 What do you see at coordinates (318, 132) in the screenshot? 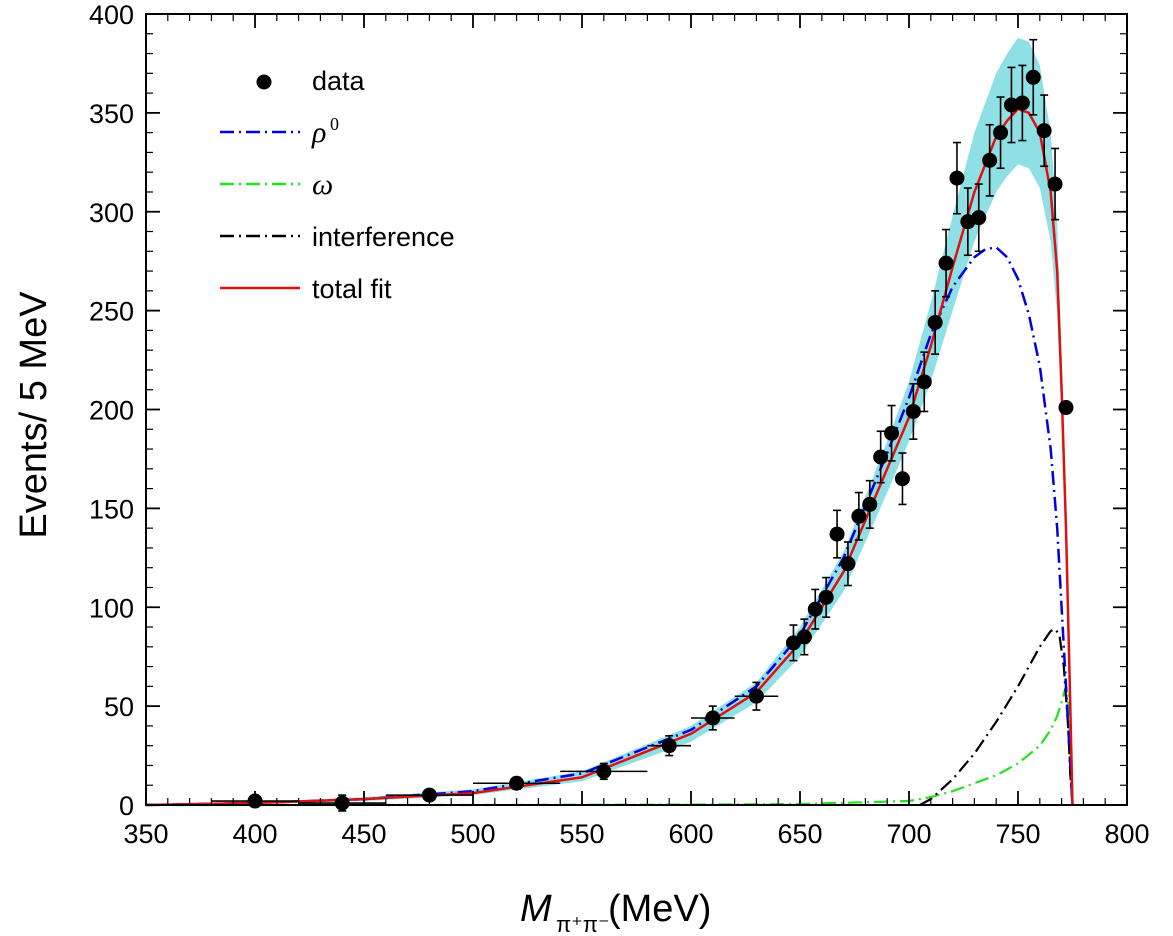
I see `legend-label: ρ` at bounding box center [318, 132].